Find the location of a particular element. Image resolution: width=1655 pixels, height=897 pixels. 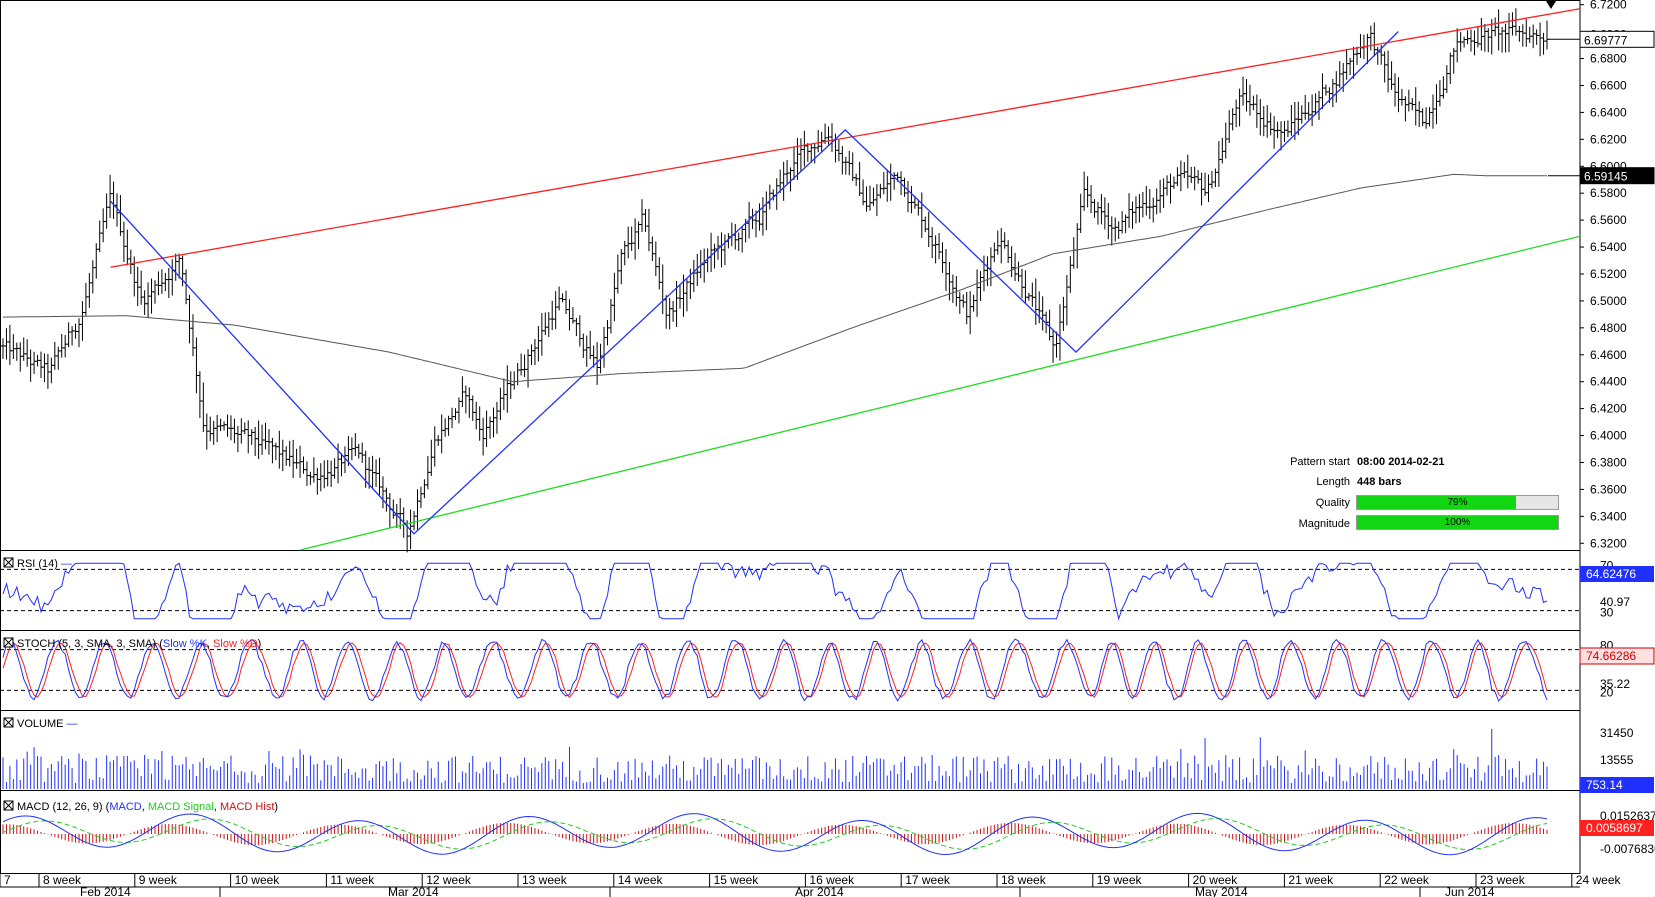

stoch-mid-label: 35.22 is located at coordinates (1615, 684).